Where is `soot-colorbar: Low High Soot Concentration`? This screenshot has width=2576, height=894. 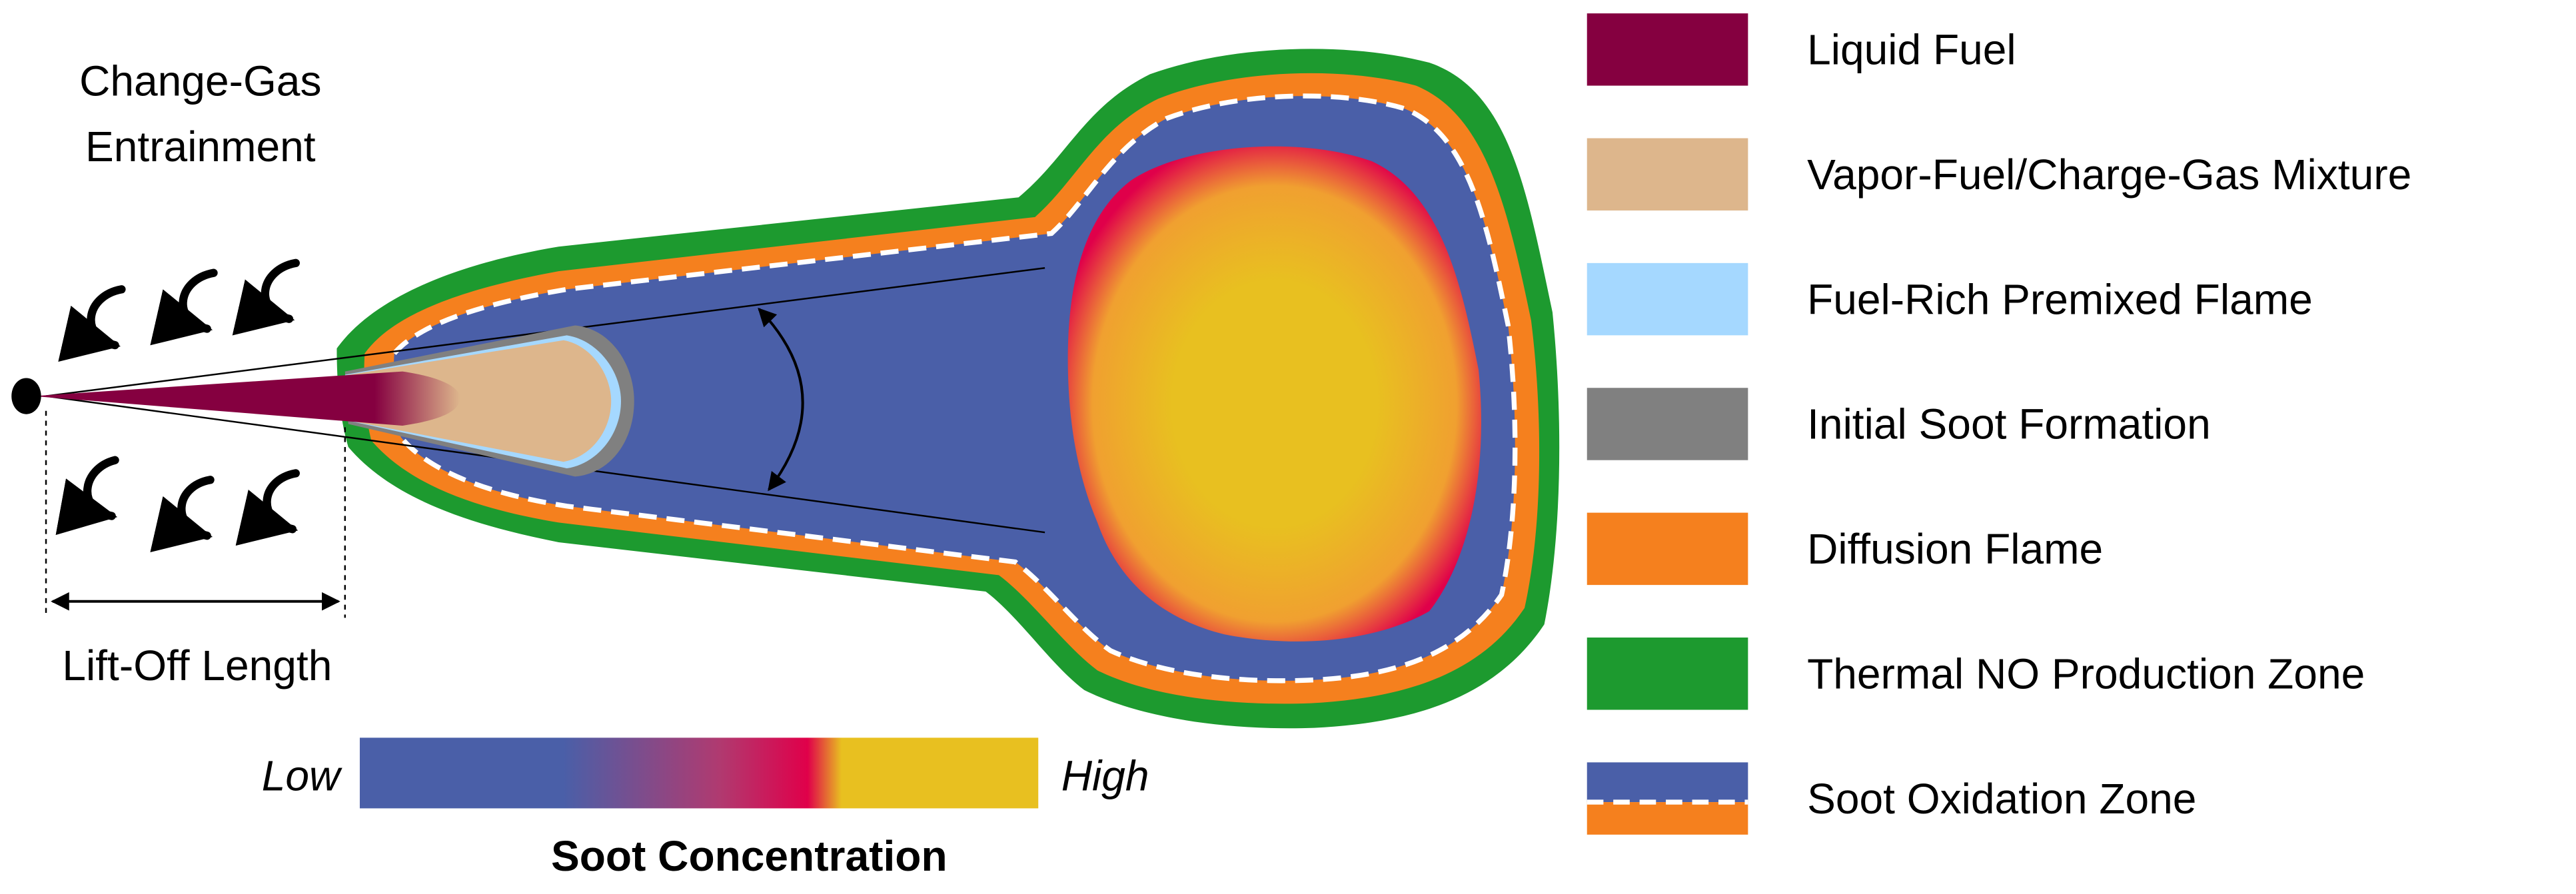
soot-colorbar: Low High Soot Concentration is located at coordinates (705, 808).